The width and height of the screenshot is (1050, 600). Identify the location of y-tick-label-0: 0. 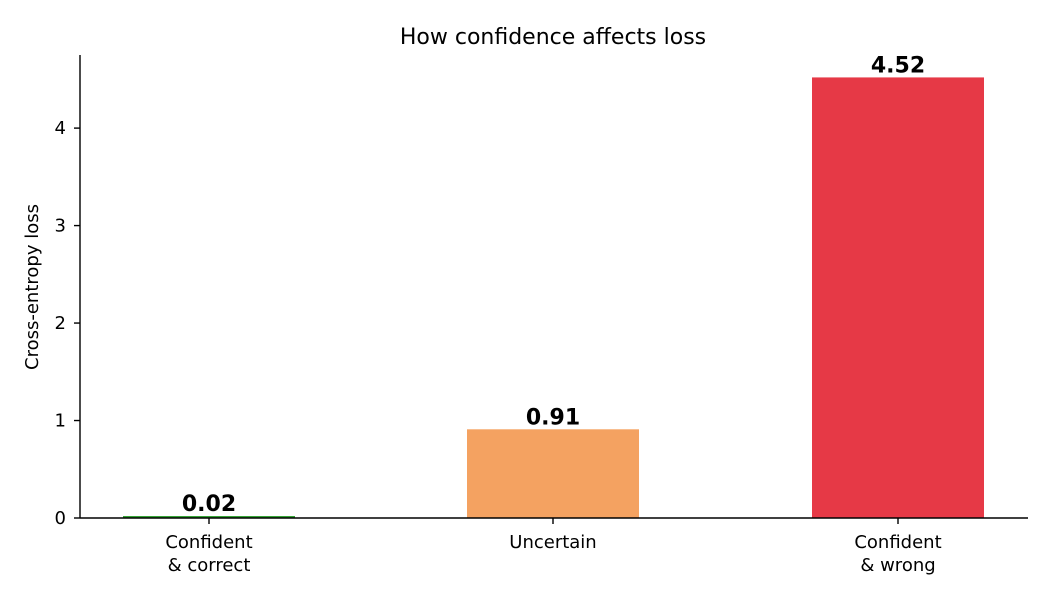
(60, 518).